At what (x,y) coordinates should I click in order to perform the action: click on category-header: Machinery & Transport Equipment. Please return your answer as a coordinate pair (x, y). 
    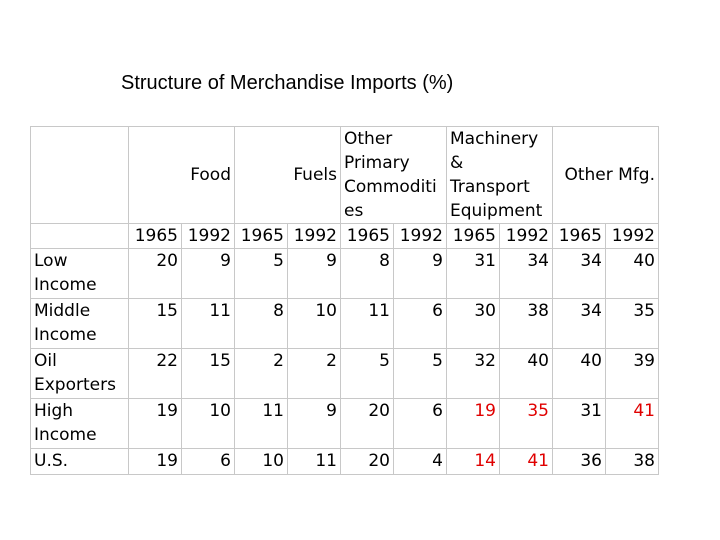
    Looking at the image, I should click on (499, 175).